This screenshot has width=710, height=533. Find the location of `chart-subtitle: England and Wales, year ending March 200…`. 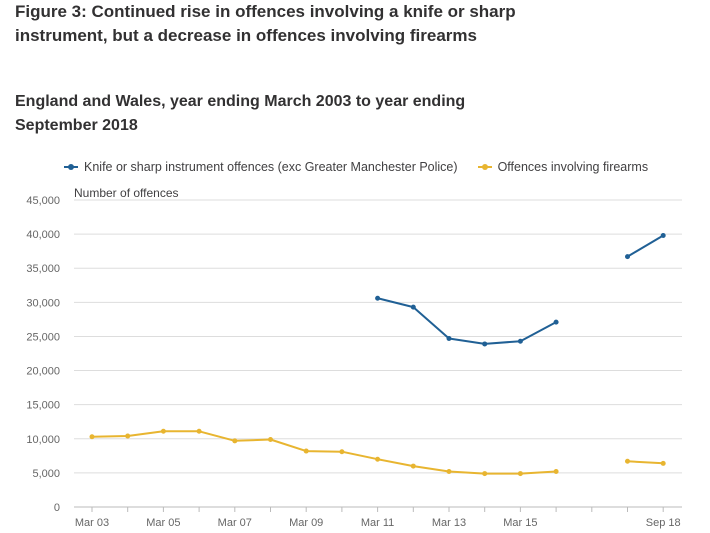

chart-subtitle: England and Wales, year ending March 200… is located at coordinates (240, 113).